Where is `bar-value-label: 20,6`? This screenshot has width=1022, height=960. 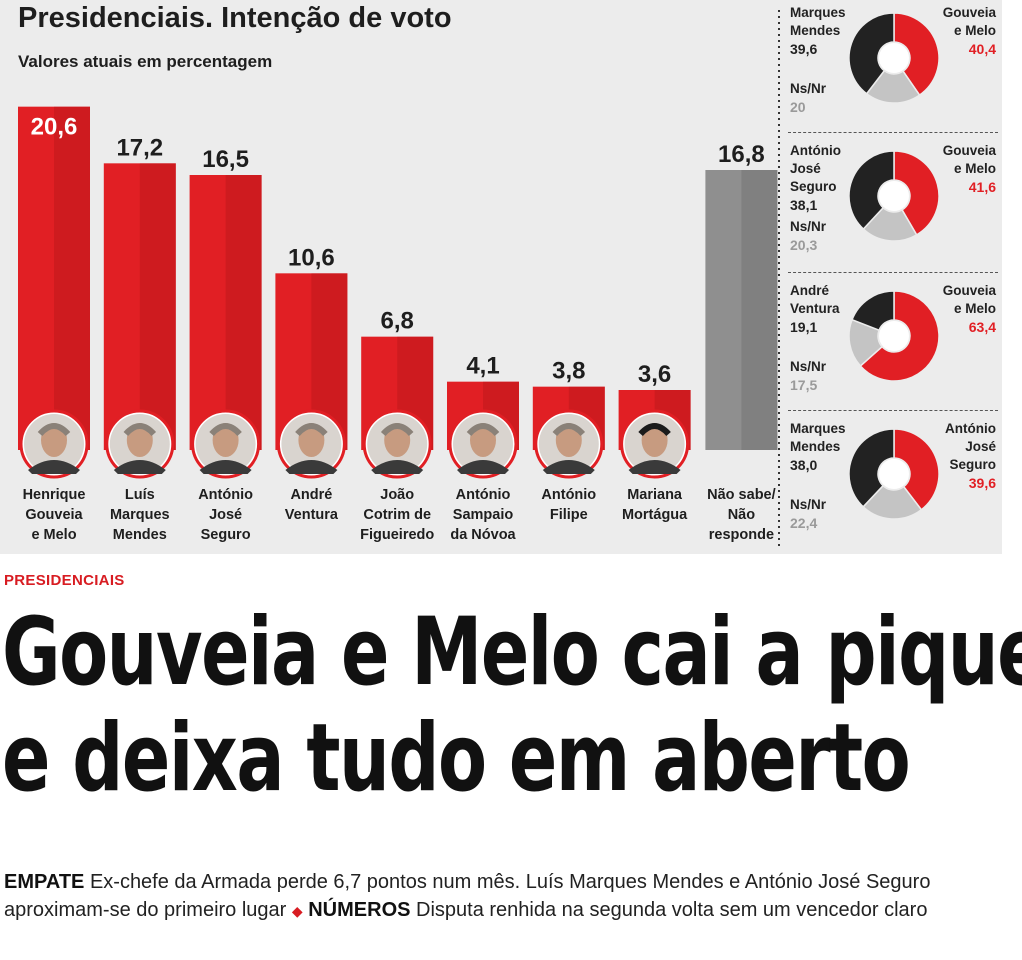 bar-value-label: 20,6 is located at coordinates (54, 127).